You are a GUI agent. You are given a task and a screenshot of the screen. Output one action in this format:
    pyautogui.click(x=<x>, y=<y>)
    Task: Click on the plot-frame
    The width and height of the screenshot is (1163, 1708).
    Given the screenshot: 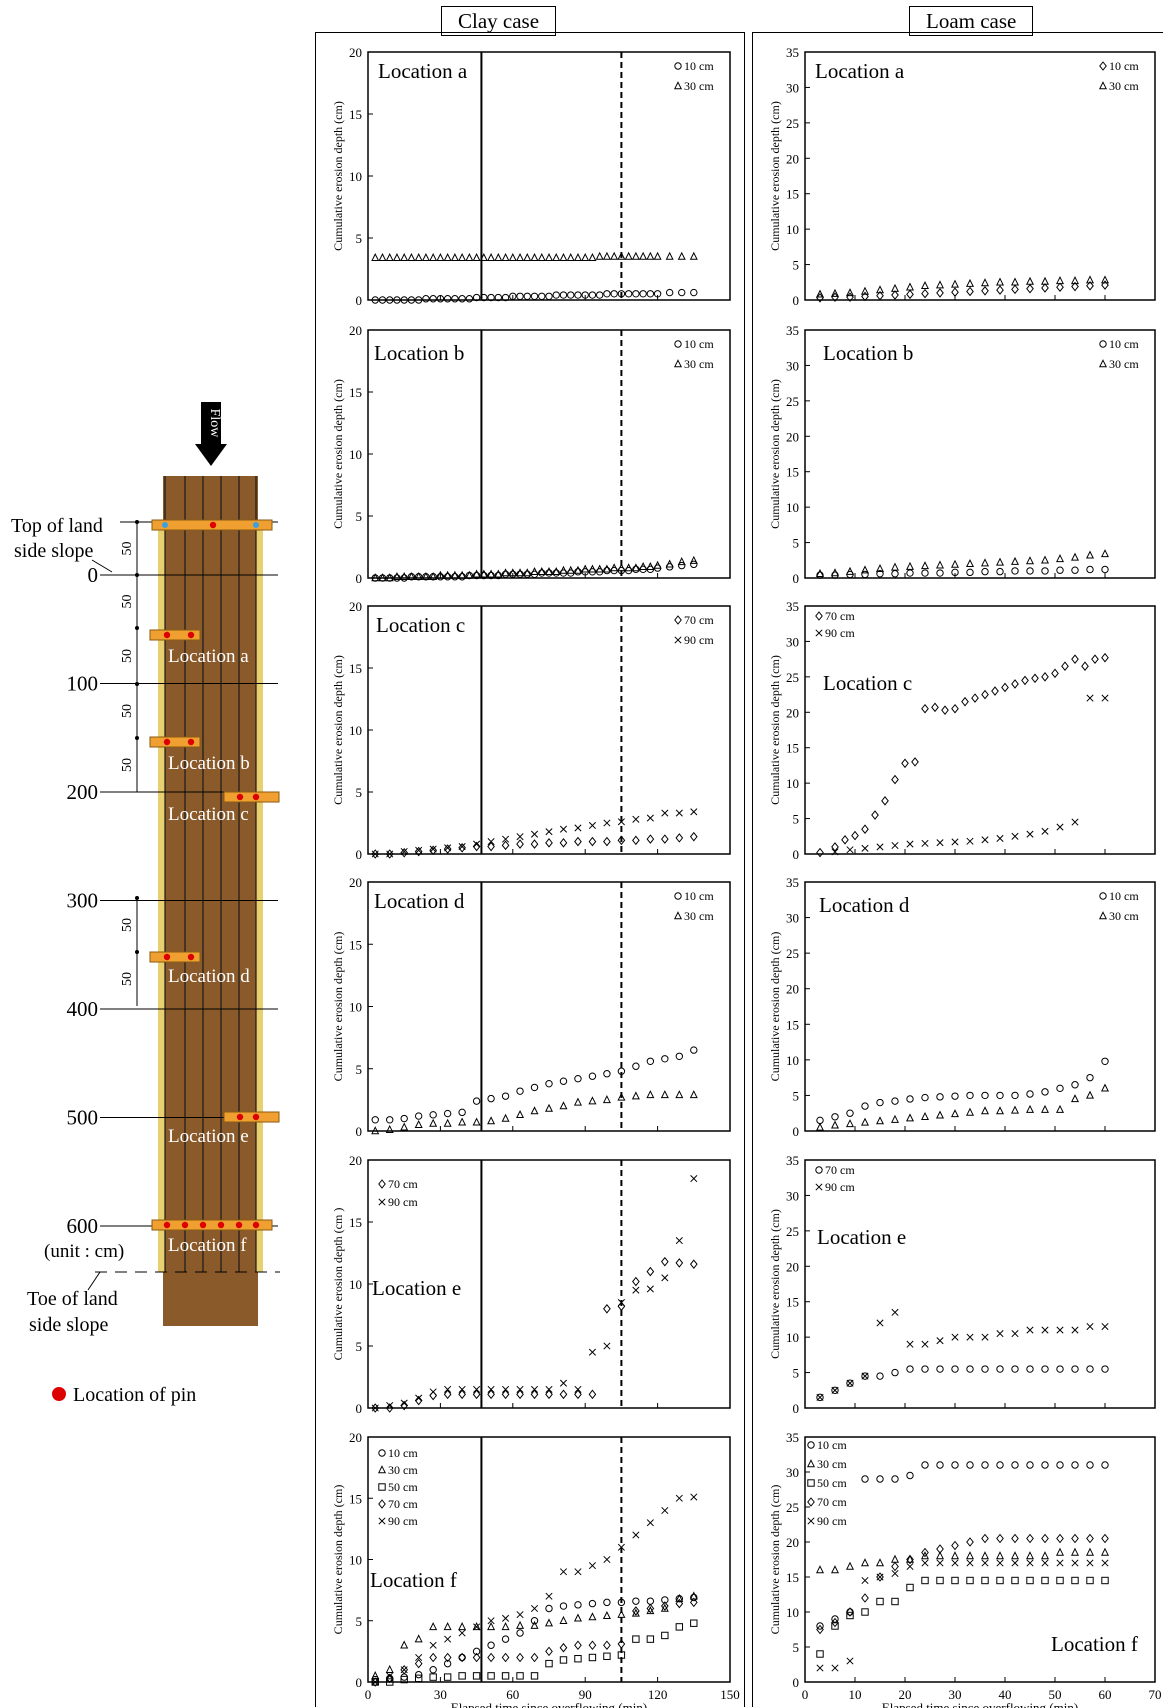 What is the action you would take?
    pyautogui.click(x=549, y=1006)
    